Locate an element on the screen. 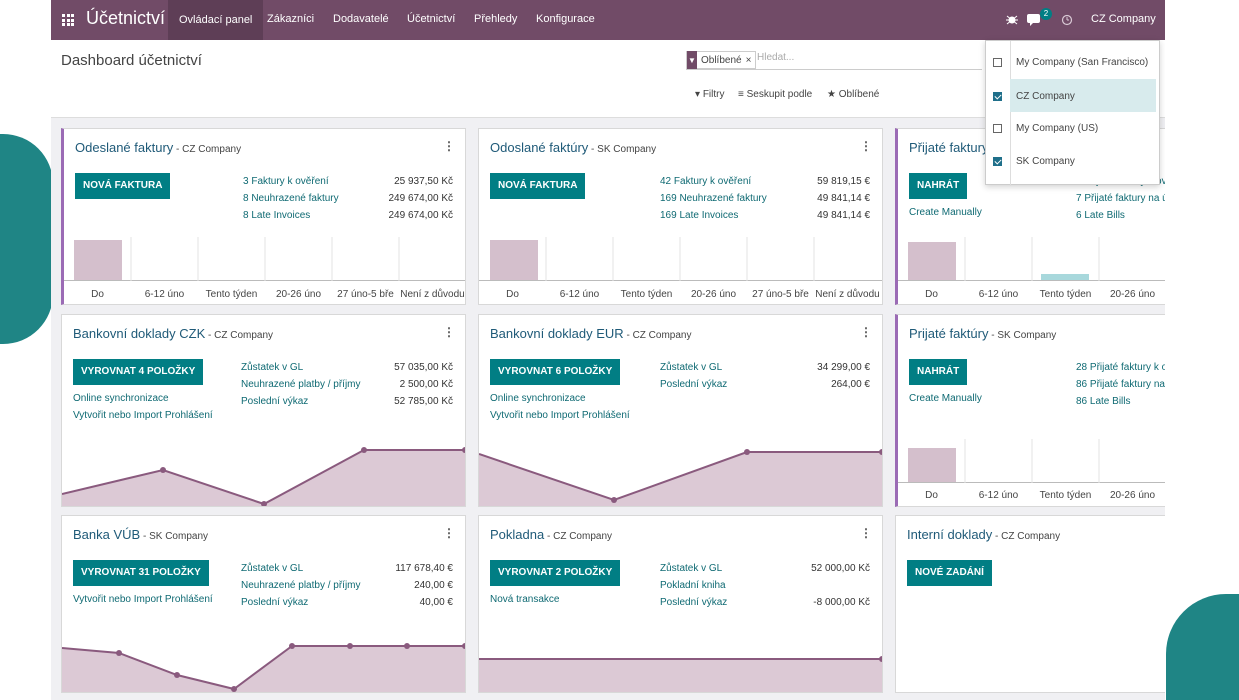 The width and height of the screenshot is (1239, 700). invoices-to-verify-link: 3 Faktury k ověření is located at coordinates (286, 181).